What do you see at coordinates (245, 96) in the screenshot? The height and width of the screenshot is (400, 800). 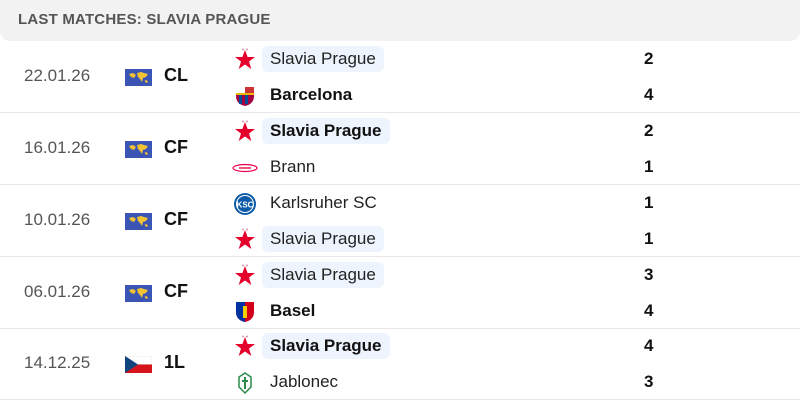 I see `barcelona-crest-icon` at bounding box center [245, 96].